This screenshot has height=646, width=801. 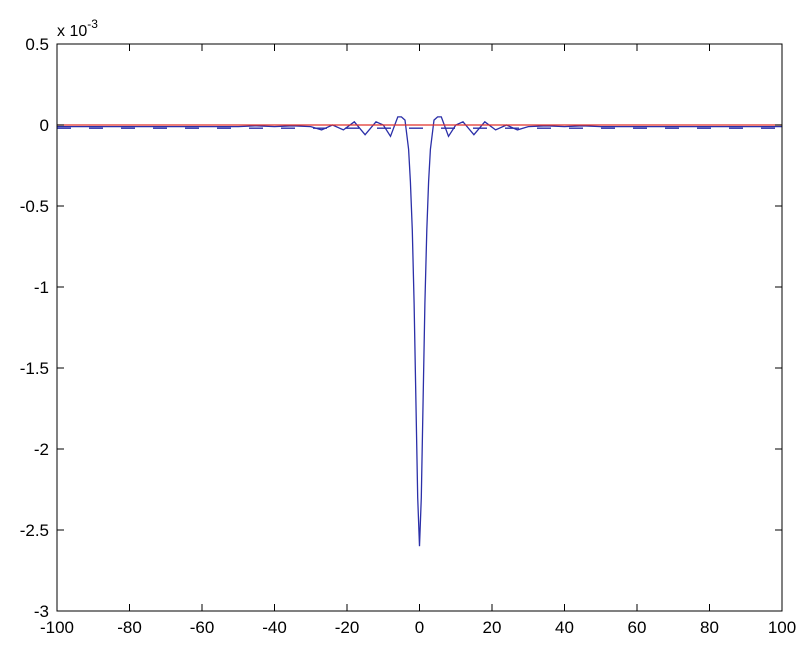 I want to click on x-tick-label: -60, so click(x=202, y=627).